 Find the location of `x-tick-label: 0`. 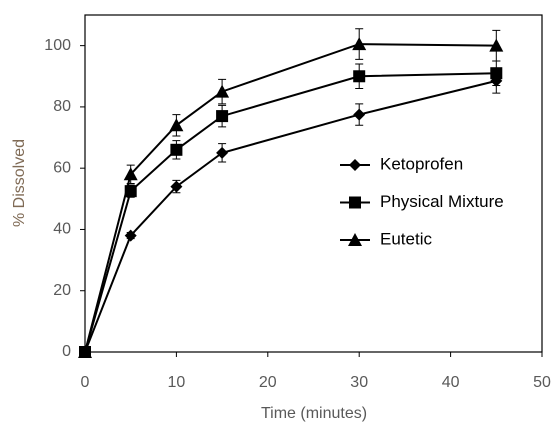

x-tick-label: 0 is located at coordinates (85, 382).